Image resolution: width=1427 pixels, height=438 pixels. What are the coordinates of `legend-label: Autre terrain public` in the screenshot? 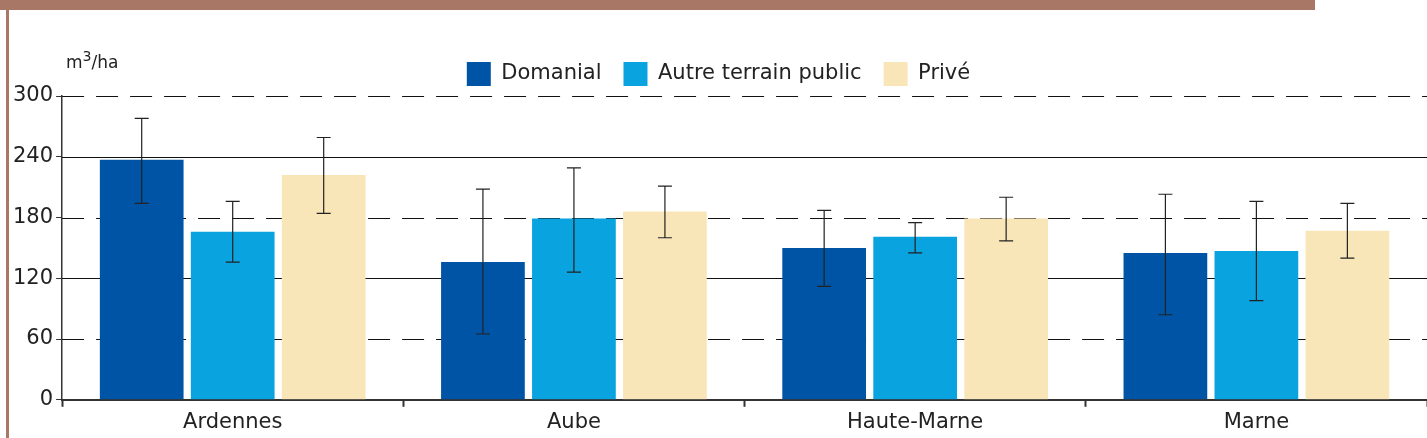 It's located at (759, 72).